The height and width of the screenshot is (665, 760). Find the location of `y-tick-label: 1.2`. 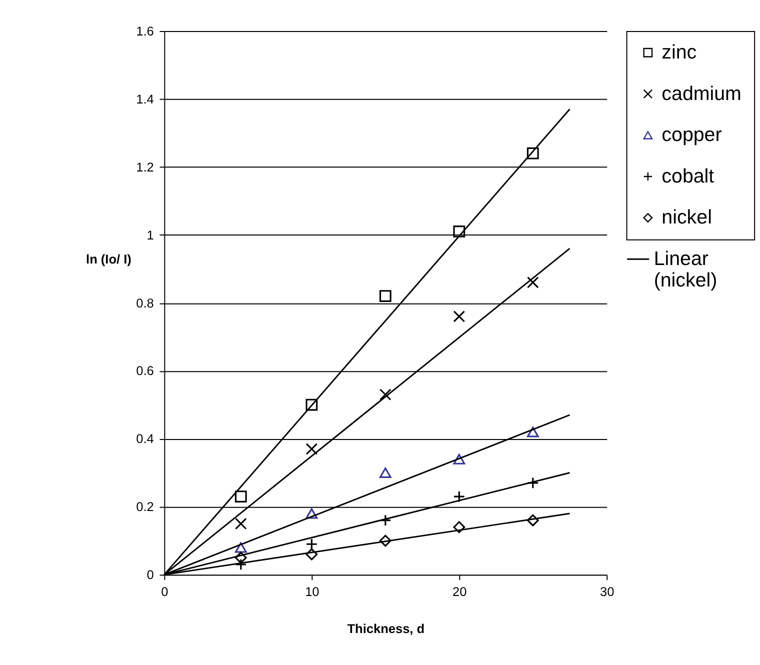

y-tick-label: 1.2 is located at coordinates (145, 166).